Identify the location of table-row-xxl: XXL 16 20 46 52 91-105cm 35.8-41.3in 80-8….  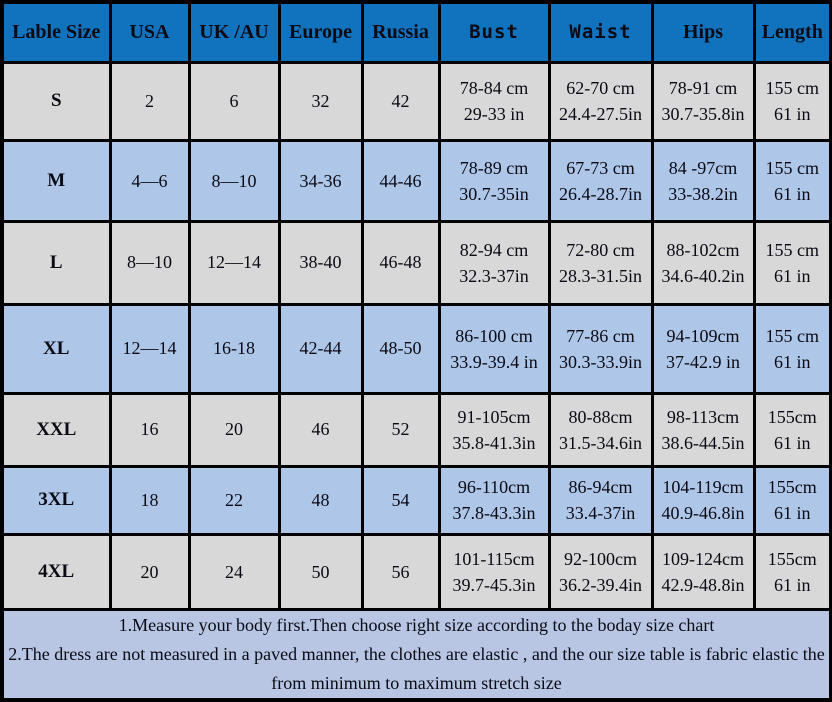
(416, 429).